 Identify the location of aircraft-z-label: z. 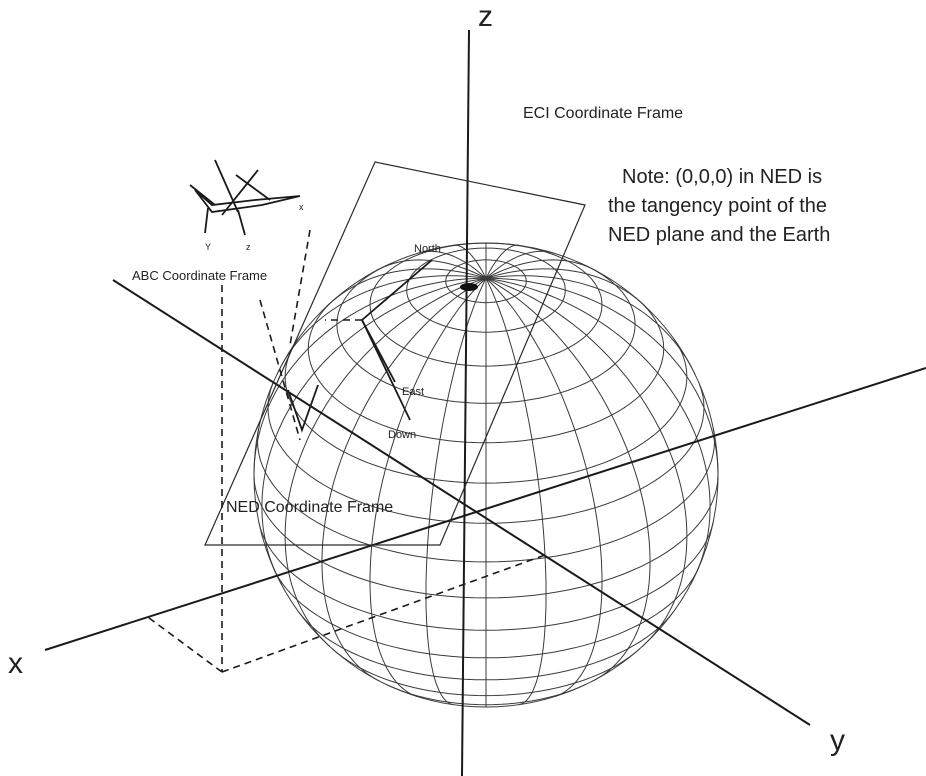
(248, 247).